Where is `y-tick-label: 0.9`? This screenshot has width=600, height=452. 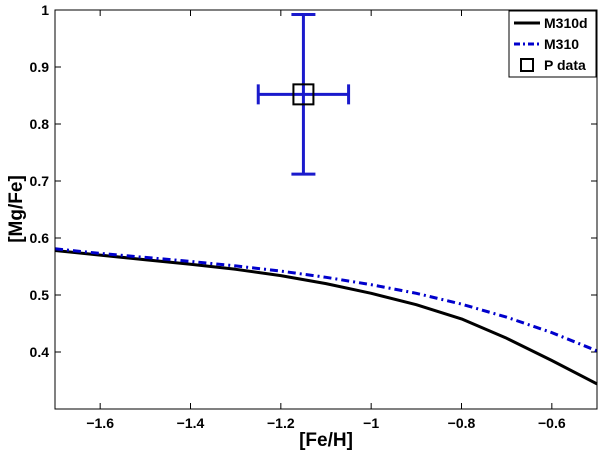 y-tick-label: 0.9 is located at coordinates (40, 67).